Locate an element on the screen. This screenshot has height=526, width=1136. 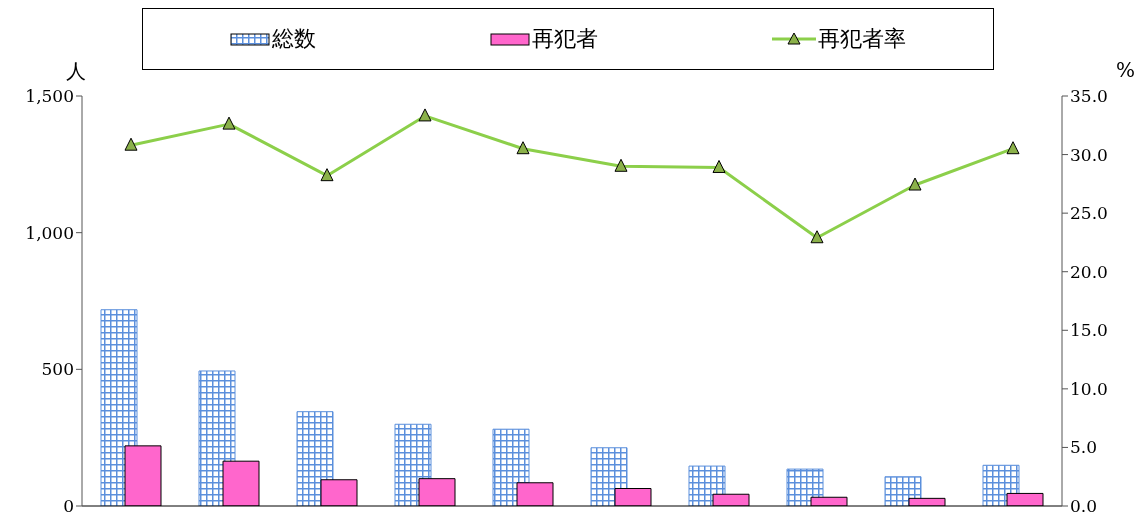
y2-tick-label: 30.0 is located at coordinates (1089, 154).